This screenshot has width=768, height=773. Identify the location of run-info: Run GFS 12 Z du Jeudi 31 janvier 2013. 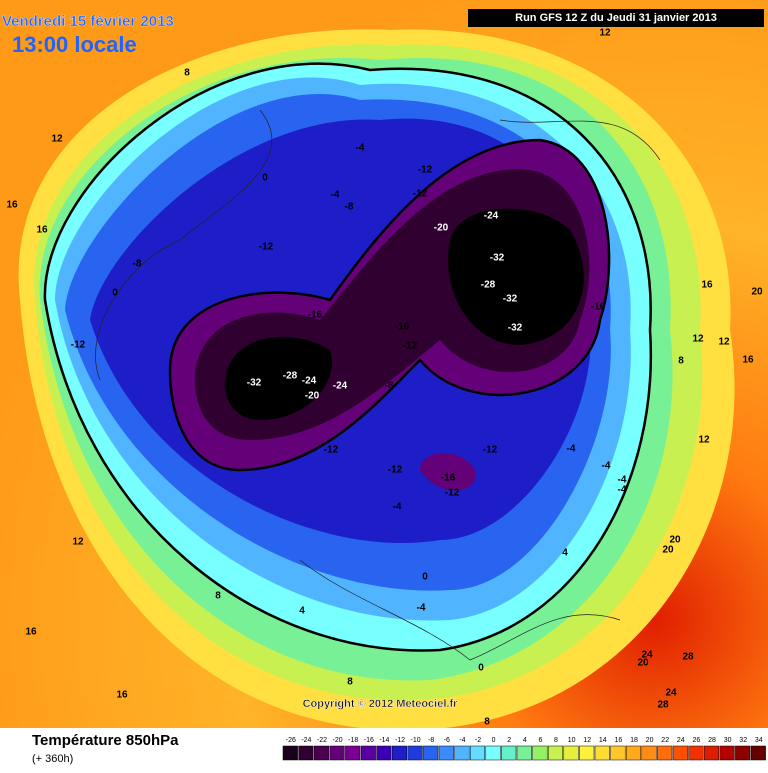
(616, 18).